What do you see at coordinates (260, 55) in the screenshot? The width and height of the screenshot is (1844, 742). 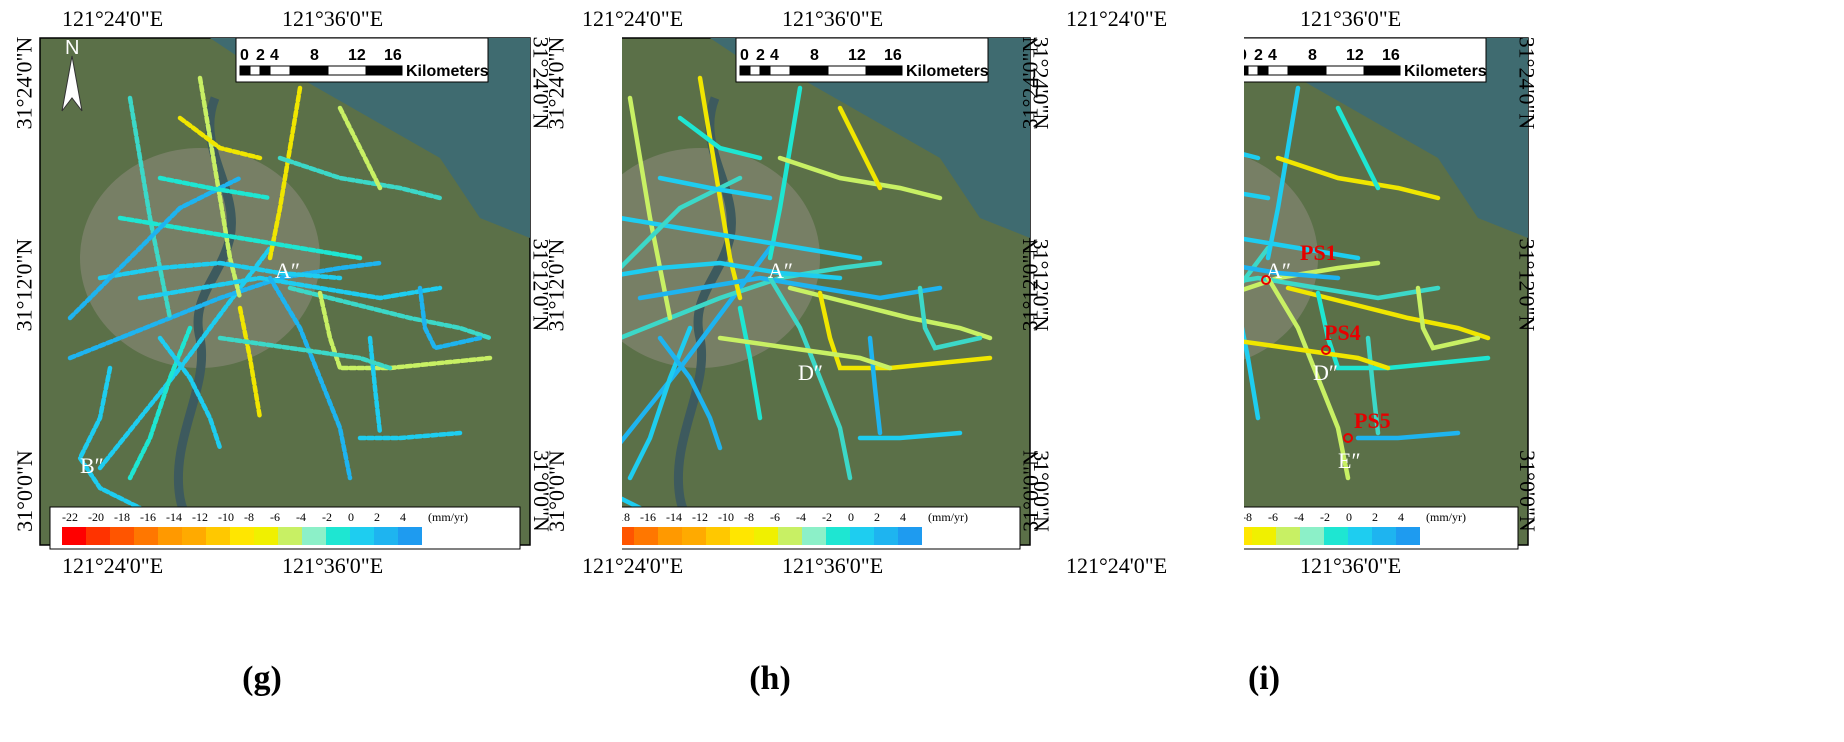 I see `scale-tick: 2` at bounding box center [260, 55].